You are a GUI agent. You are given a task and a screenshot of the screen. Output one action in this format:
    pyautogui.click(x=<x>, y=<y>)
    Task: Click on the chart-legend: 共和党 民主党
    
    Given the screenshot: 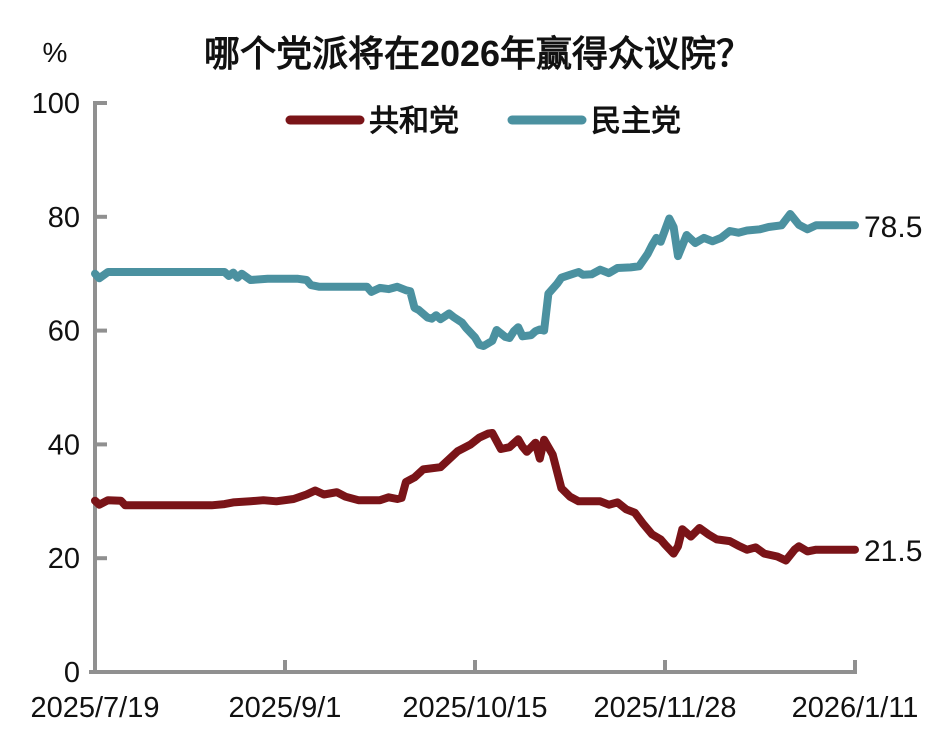 What is the action you would take?
    pyautogui.click(x=483, y=121)
    